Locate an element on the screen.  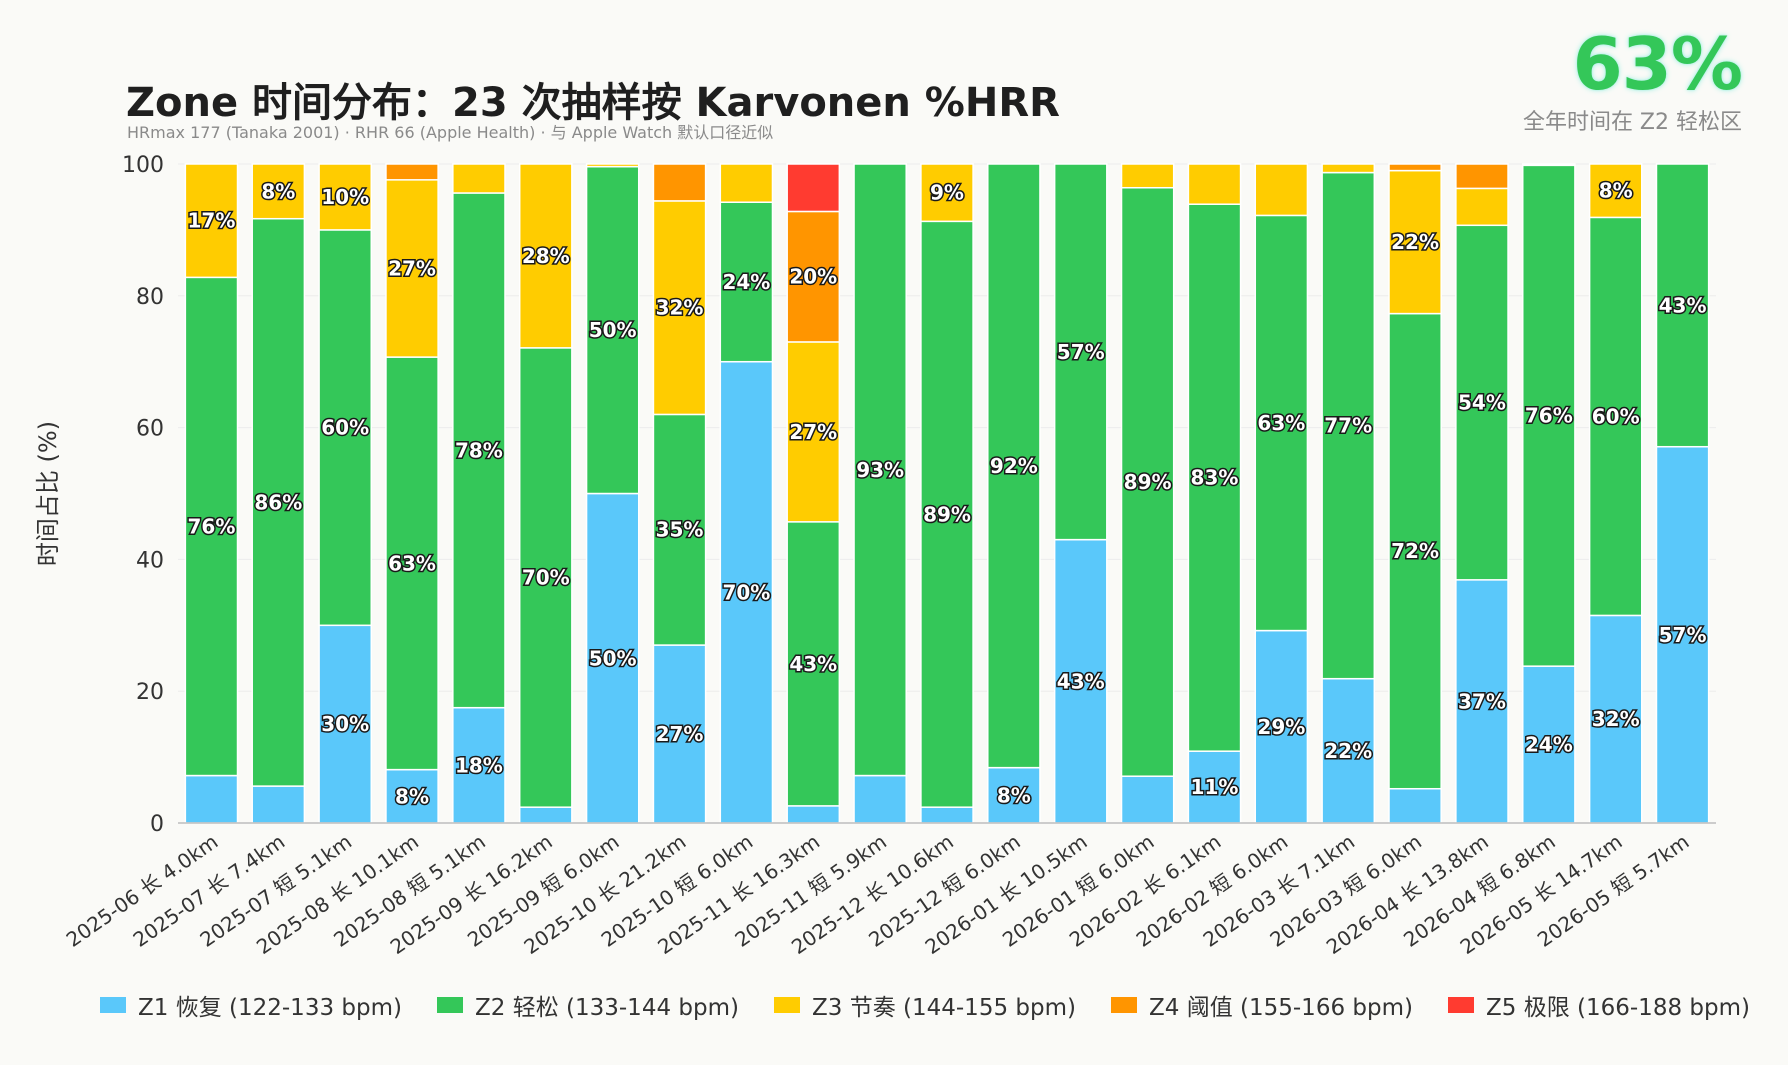
data-label: 93% is located at coordinates (880, 470).